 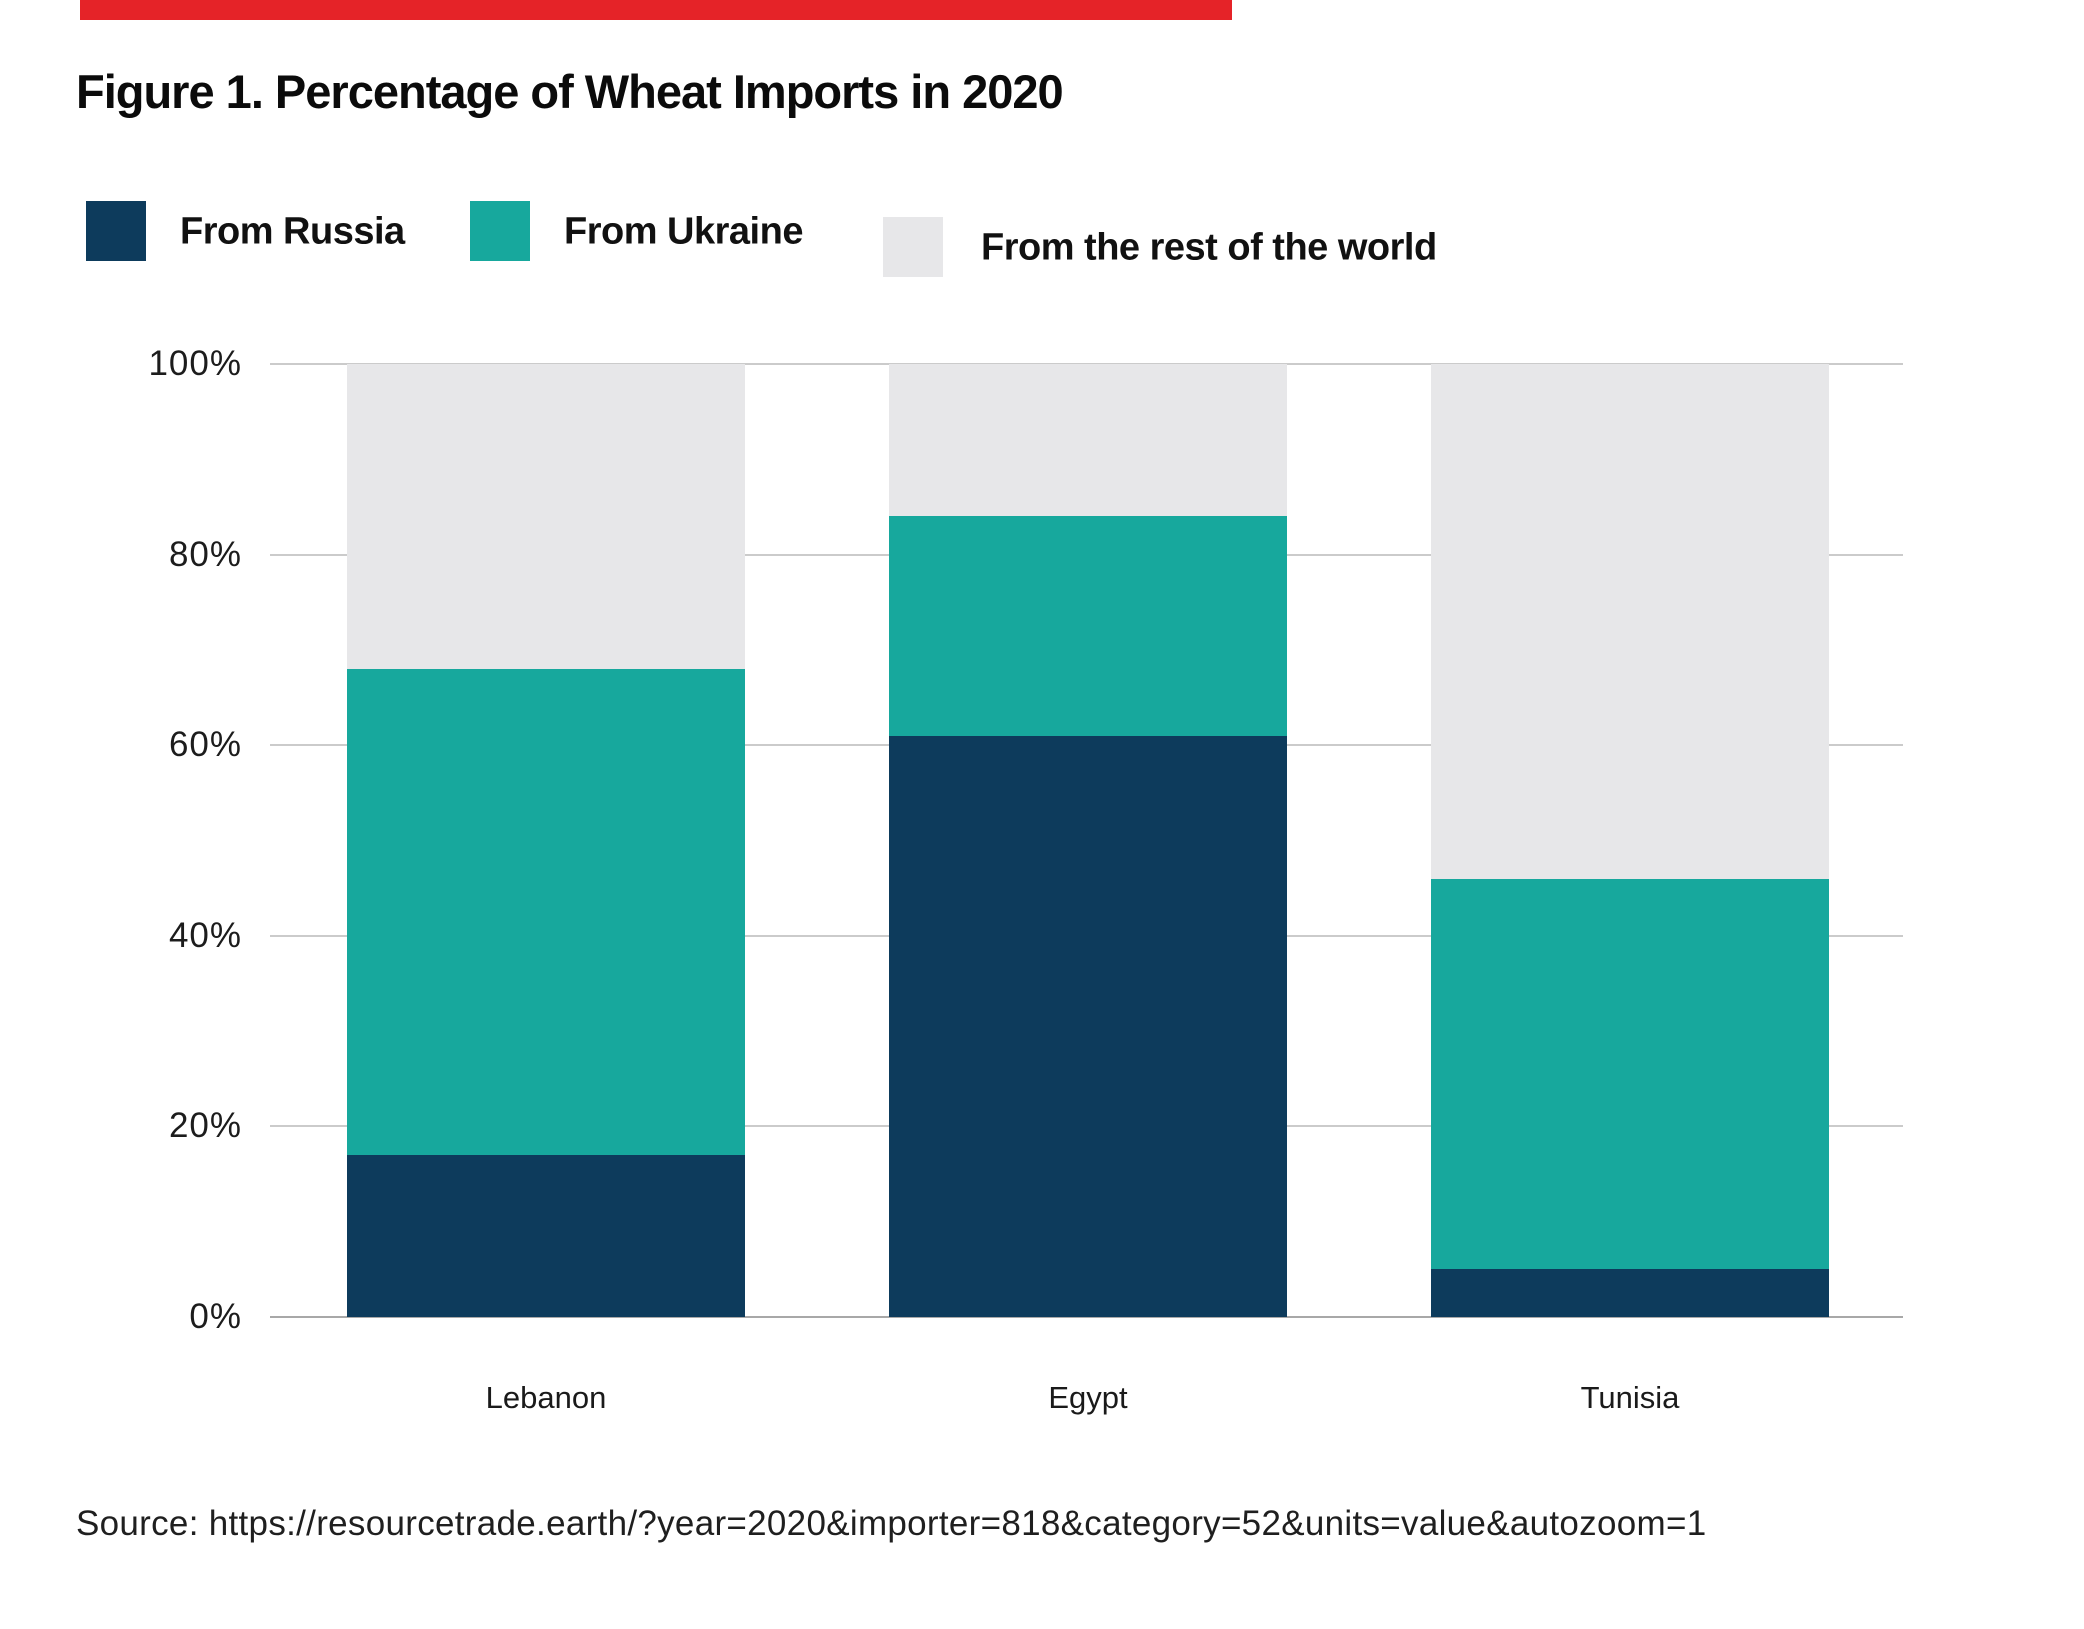 What do you see at coordinates (205, 554) in the screenshot?
I see `y-axis-tick-label: 80%` at bounding box center [205, 554].